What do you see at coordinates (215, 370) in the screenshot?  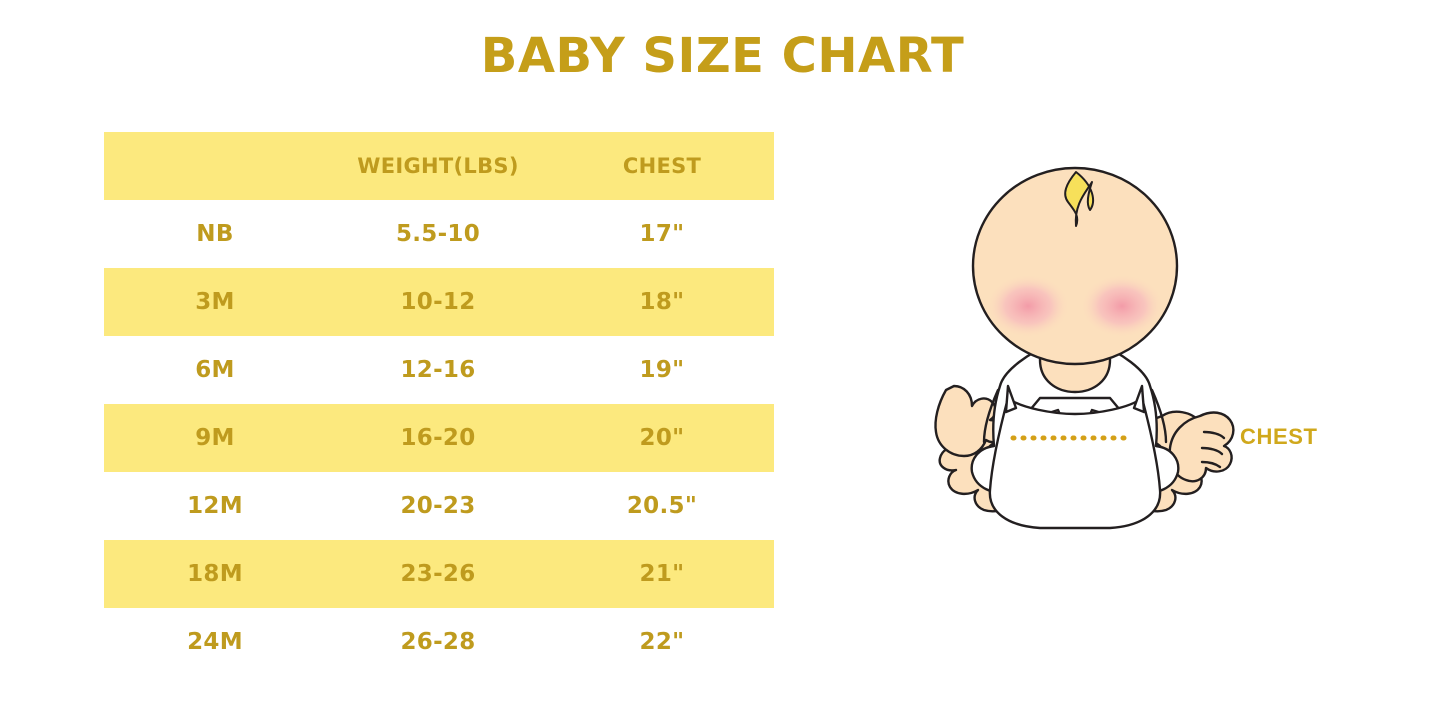 I see `cell-size: 6M` at bounding box center [215, 370].